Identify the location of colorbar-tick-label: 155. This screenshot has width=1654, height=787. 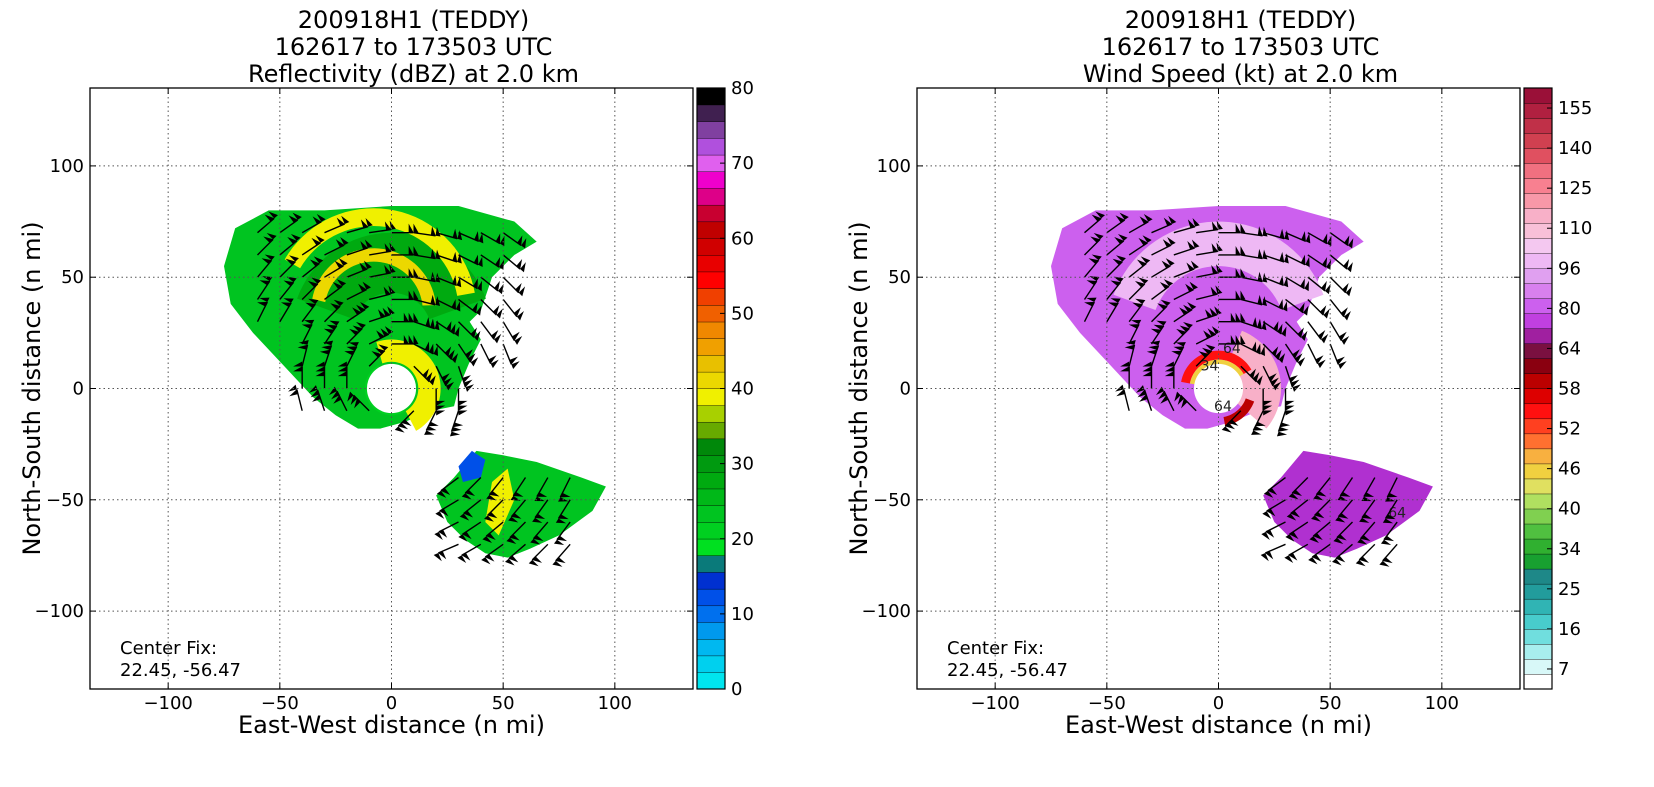
(1575, 108).